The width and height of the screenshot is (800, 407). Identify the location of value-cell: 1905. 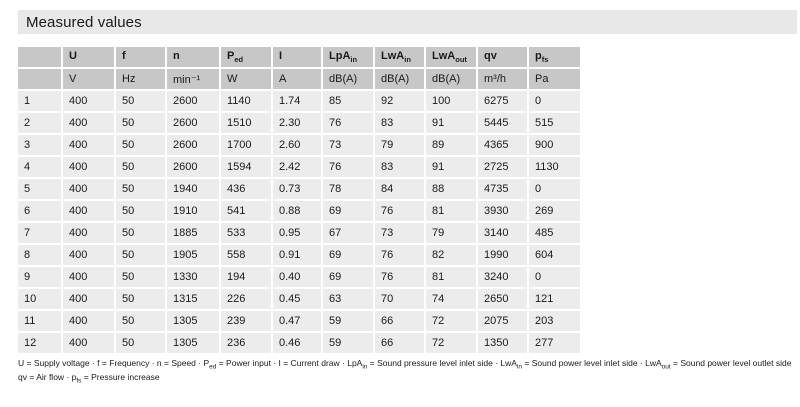
(193, 255).